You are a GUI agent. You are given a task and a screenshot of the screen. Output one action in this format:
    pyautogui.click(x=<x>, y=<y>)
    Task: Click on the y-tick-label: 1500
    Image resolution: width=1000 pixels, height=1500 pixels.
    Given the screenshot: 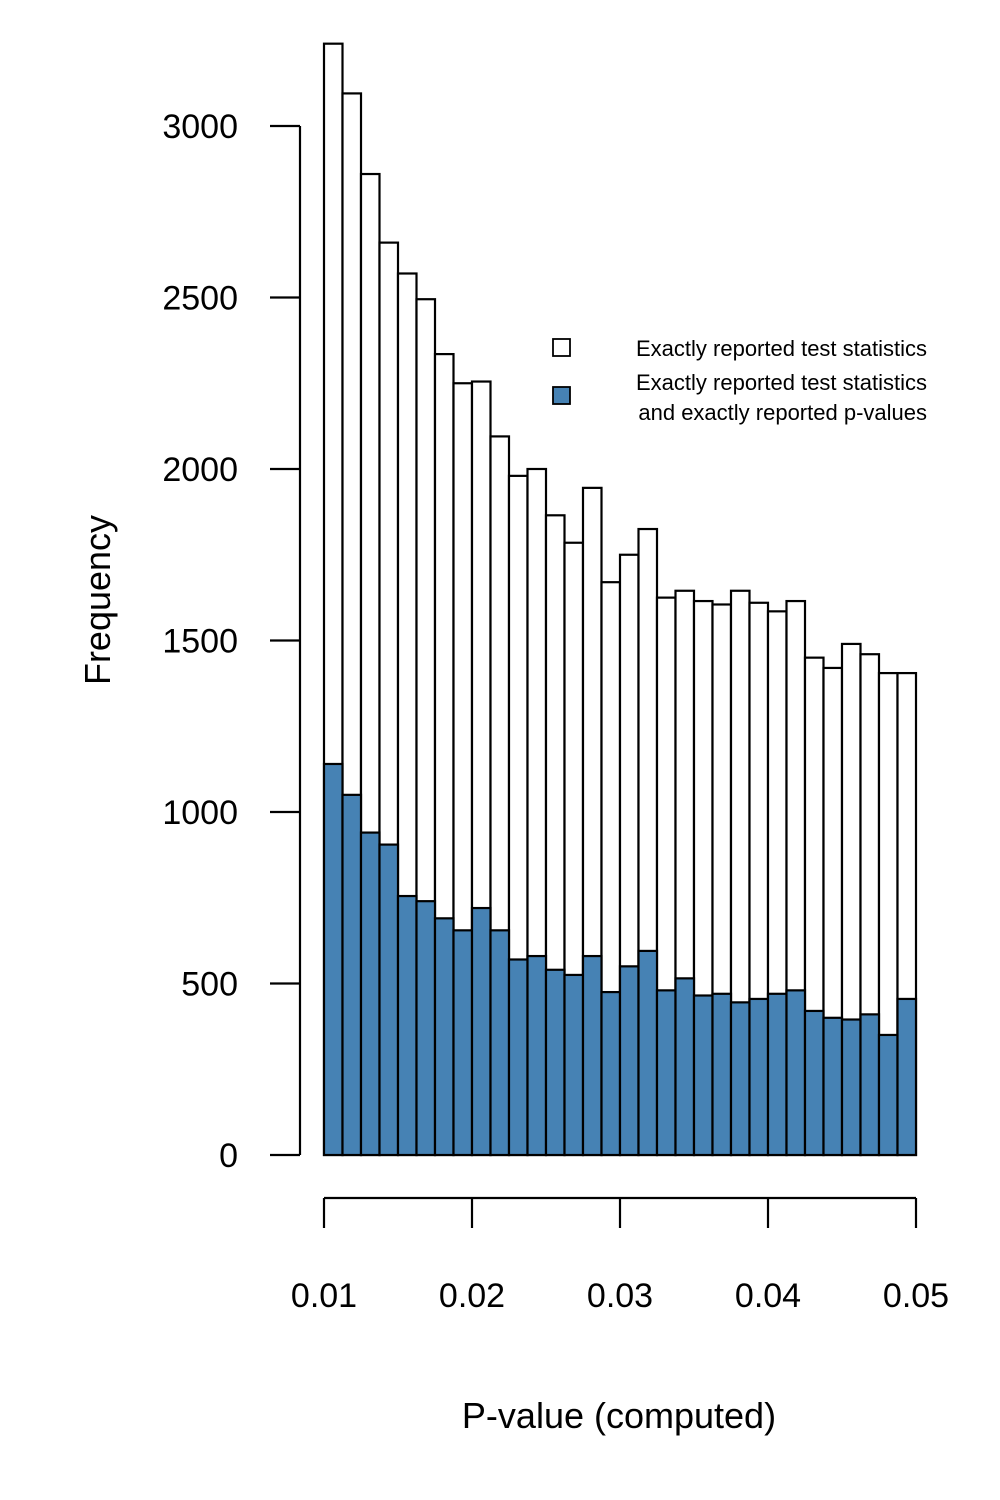 What is the action you would take?
    pyautogui.click(x=200, y=642)
    